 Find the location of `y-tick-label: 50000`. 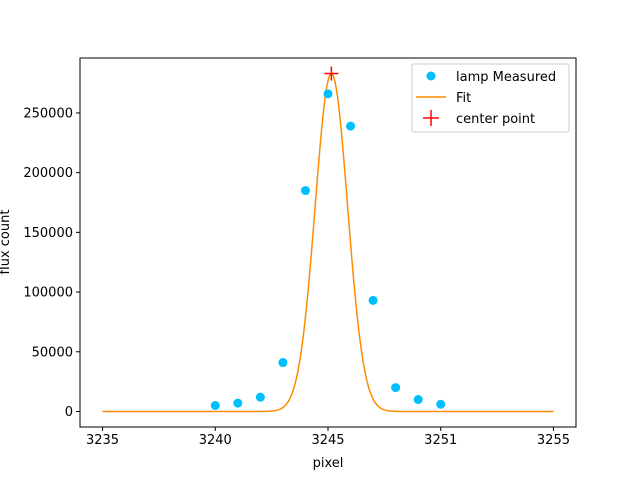

y-tick-label: 50000 is located at coordinates (52, 352).